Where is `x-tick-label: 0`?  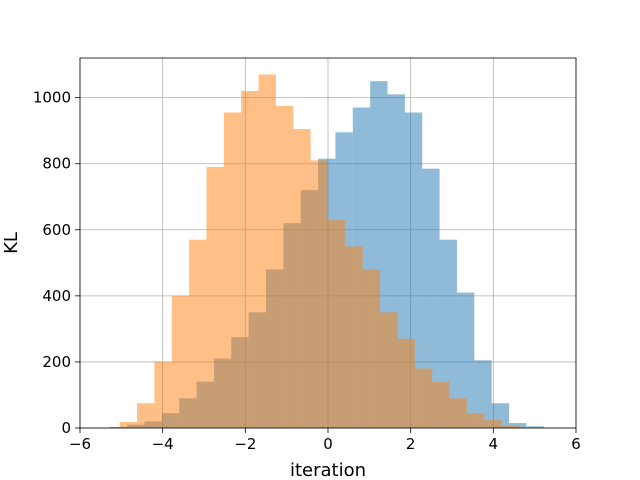
x-tick-label: 0 is located at coordinates (328, 444).